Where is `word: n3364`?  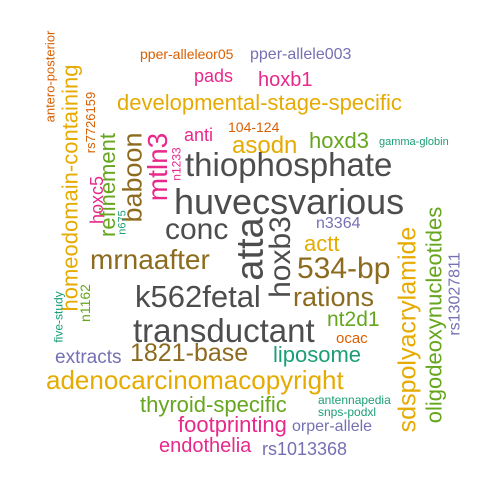 word: n3364 is located at coordinates (338, 223).